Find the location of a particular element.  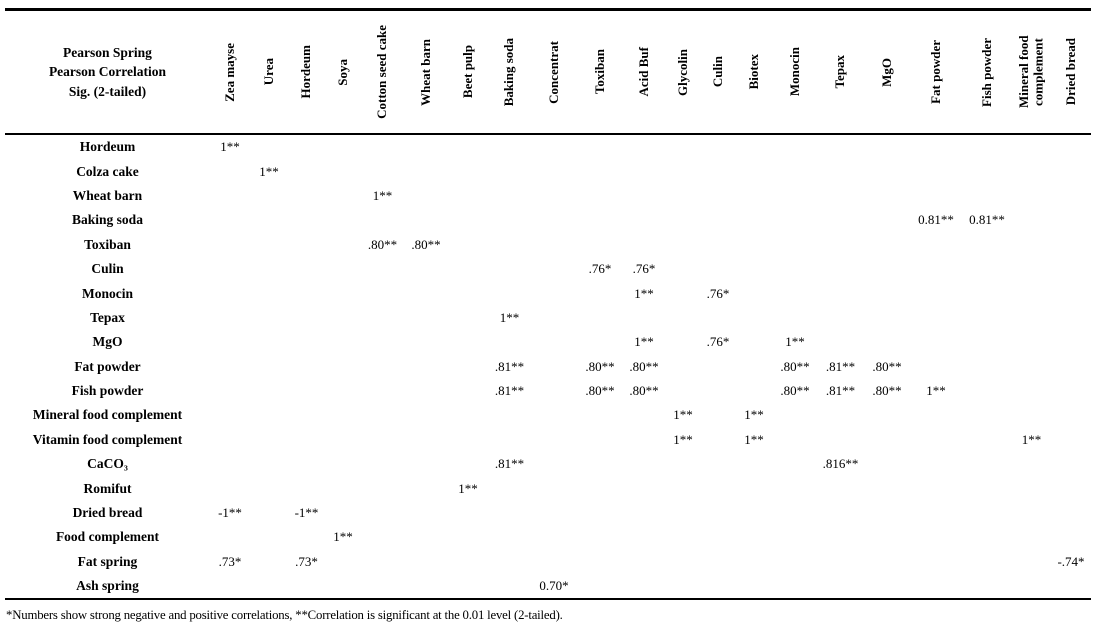

column-header-label: MgO is located at coordinates (886, 72).